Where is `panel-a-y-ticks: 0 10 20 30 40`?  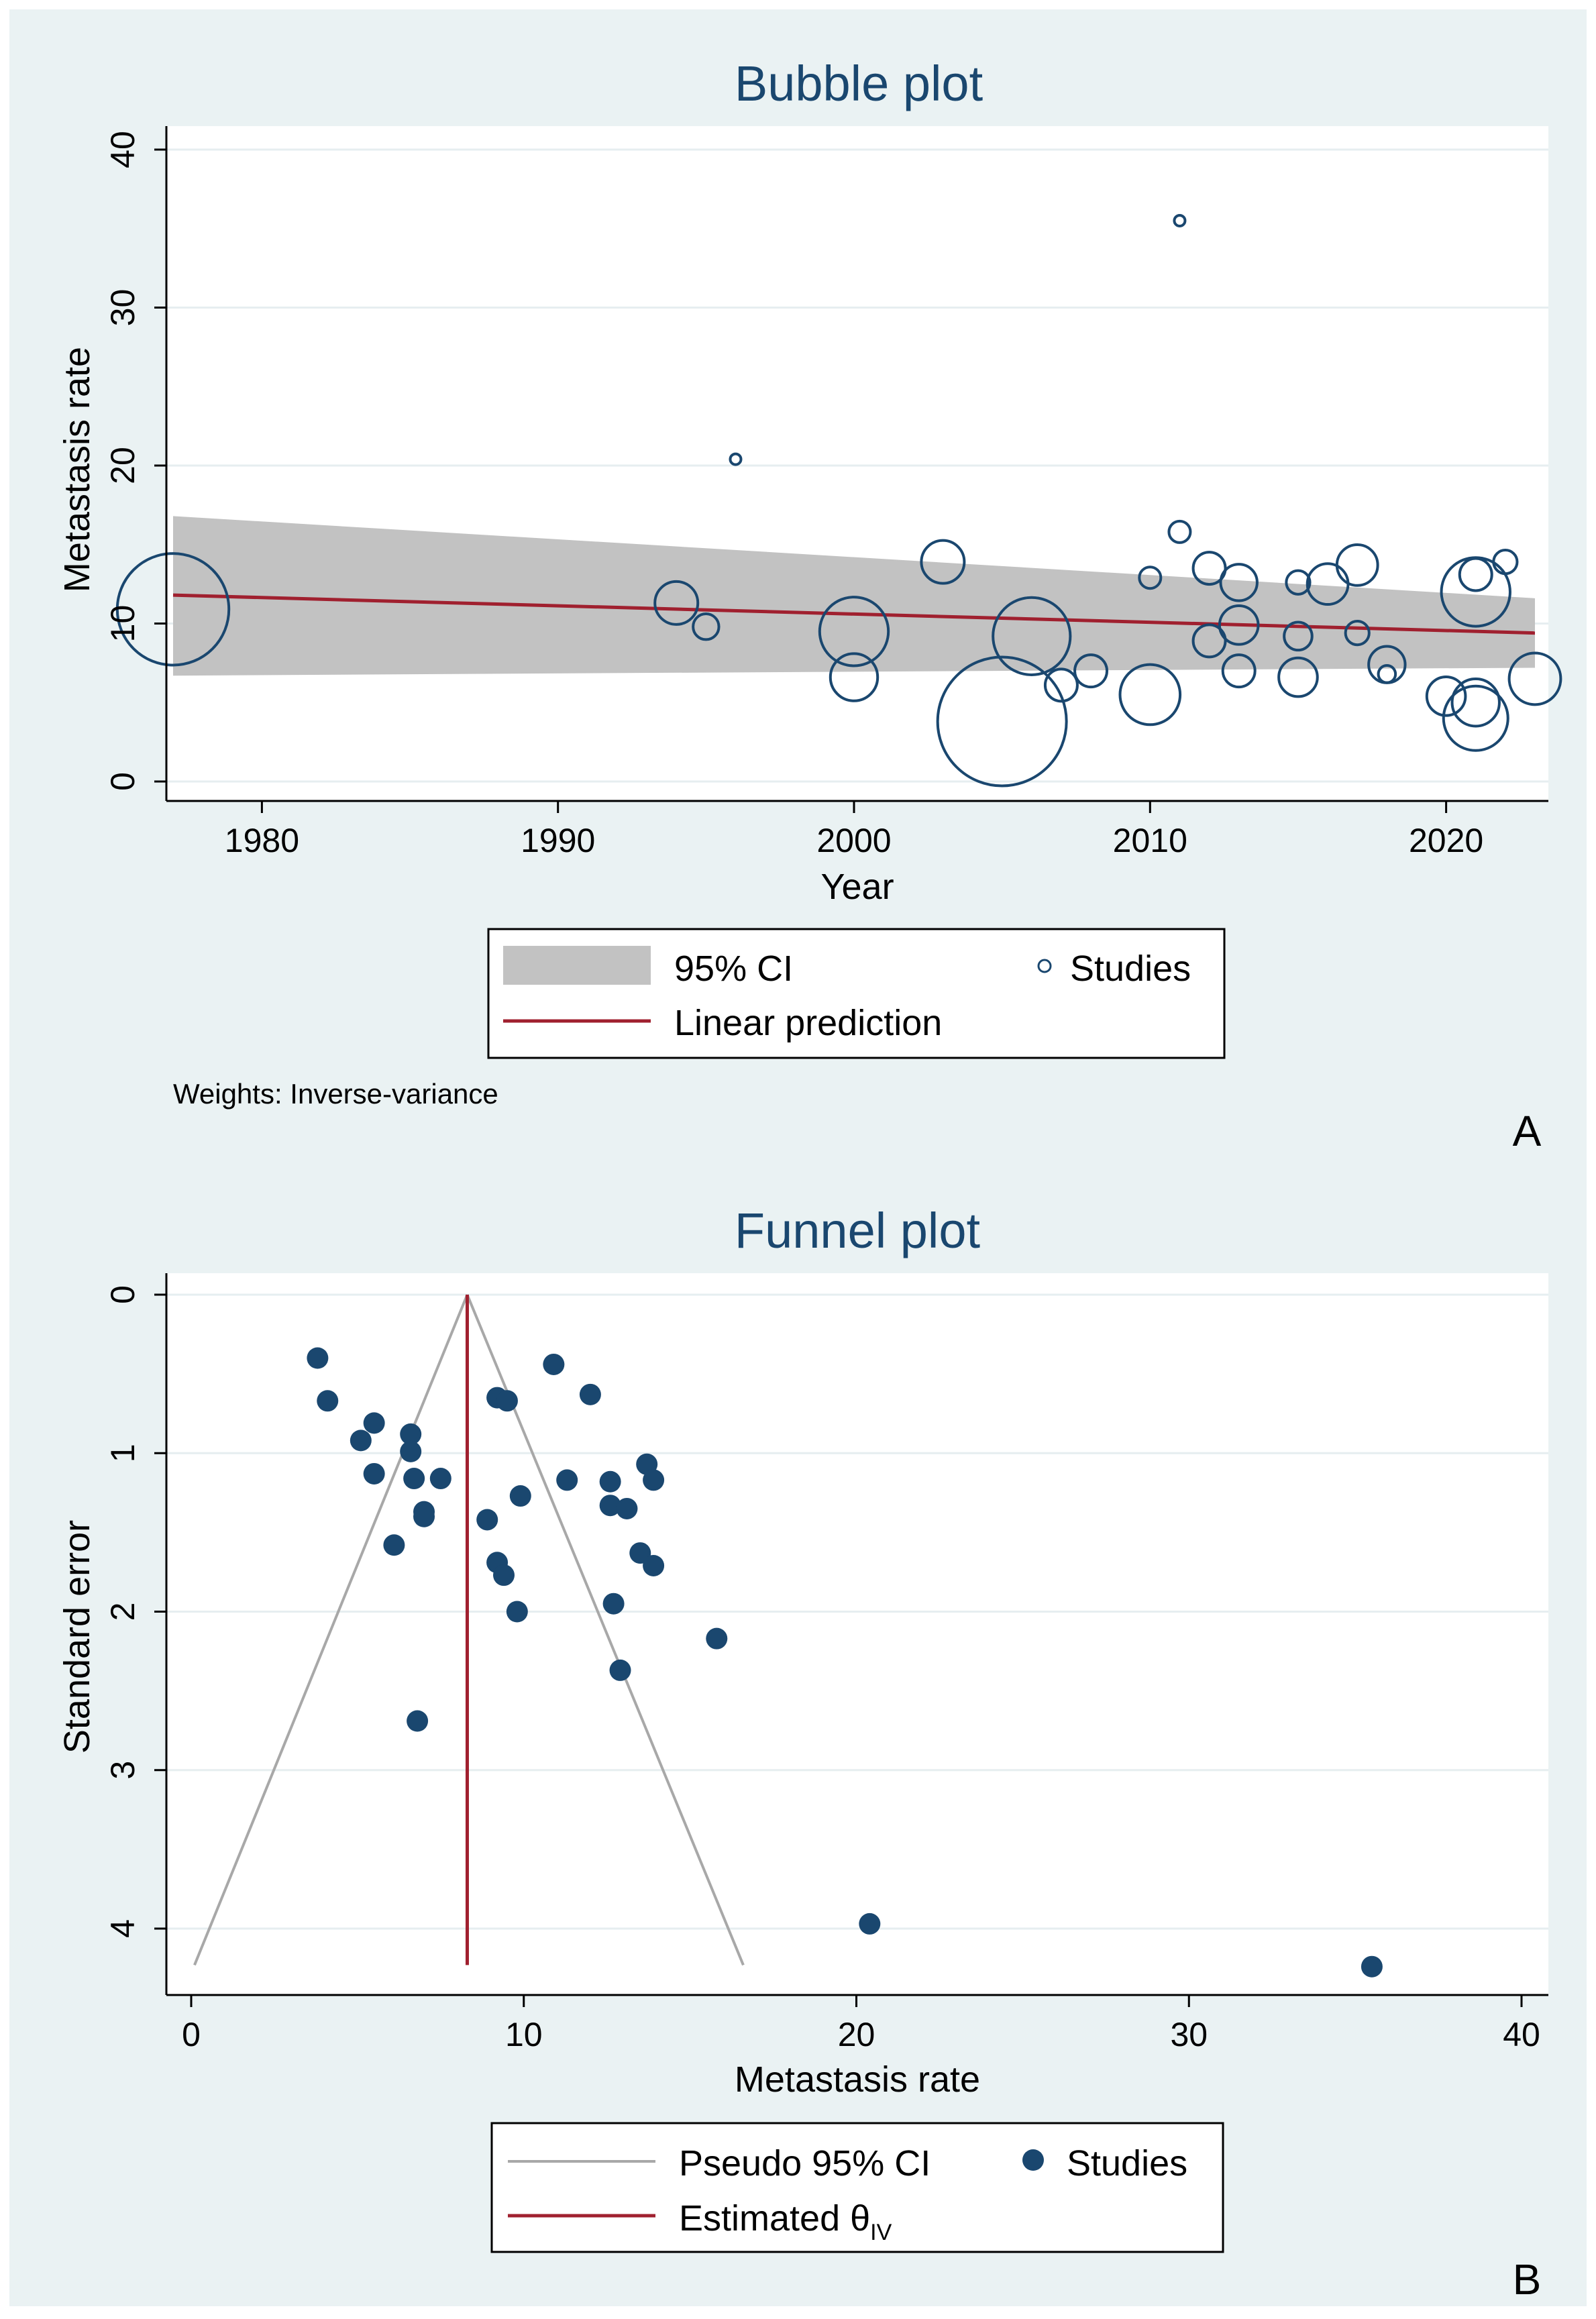
panel-a-y-ticks: 0 10 20 30 40 is located at coordinates (135, 461).